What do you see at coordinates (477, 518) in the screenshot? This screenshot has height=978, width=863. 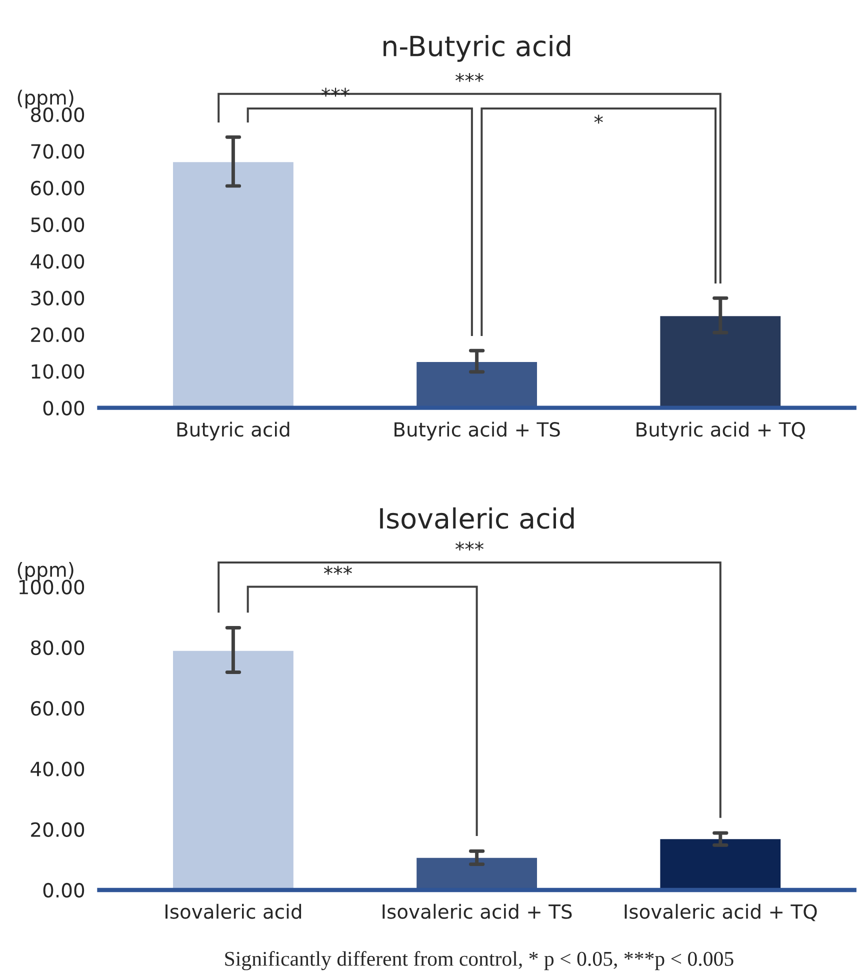 I see `chart-title: Isovaleric acid` at bounding box center [477, 518].